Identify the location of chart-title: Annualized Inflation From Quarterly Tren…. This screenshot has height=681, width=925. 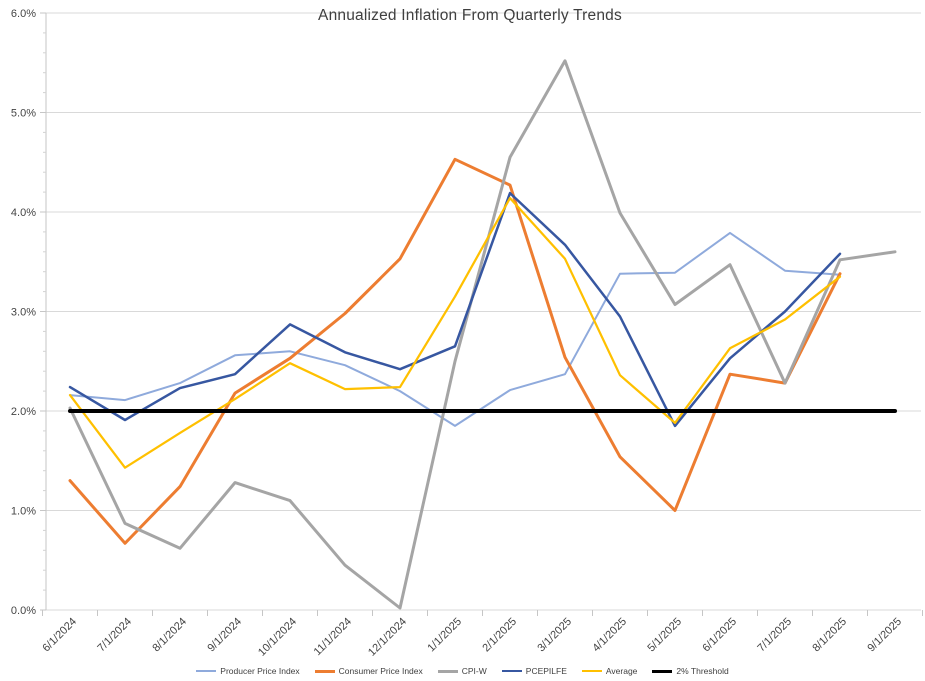
(470, 15).